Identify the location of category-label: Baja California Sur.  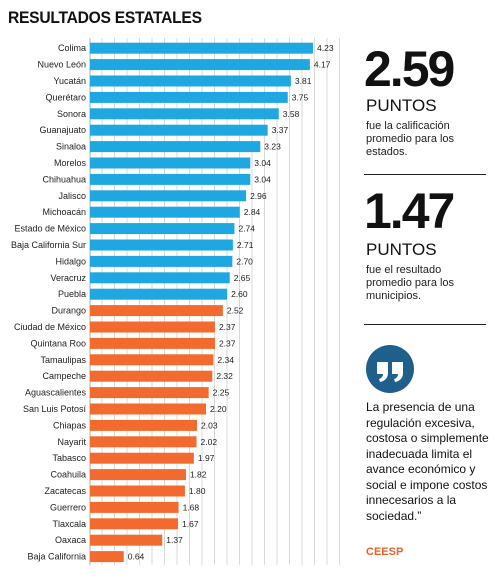
(48, 245).